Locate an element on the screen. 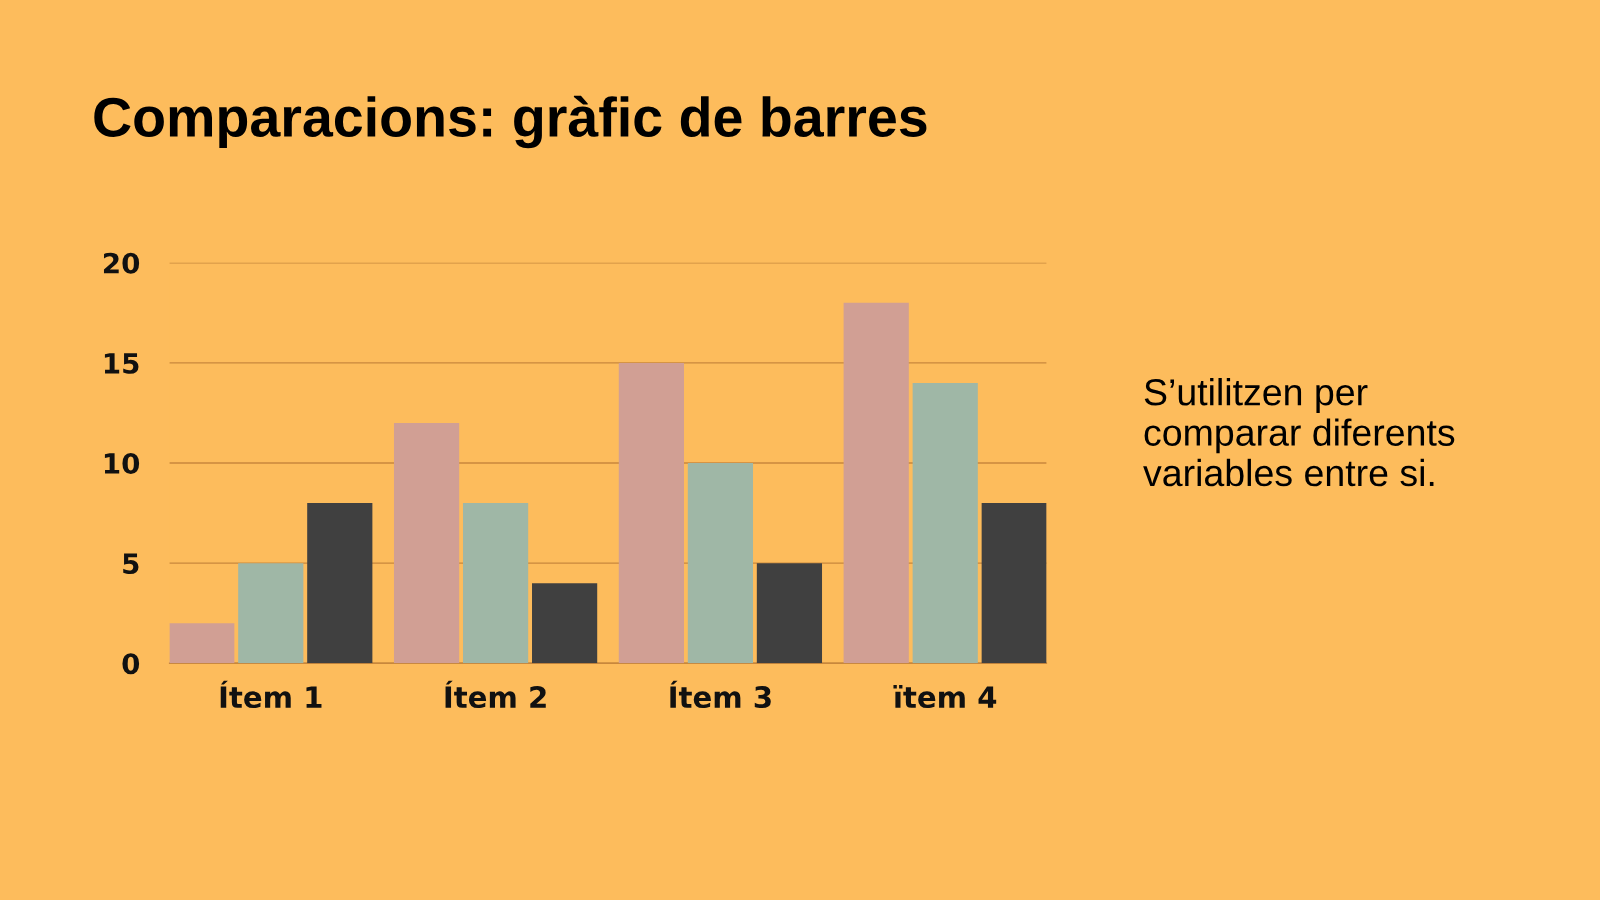 The height and width of the screenshot is (900, 1600). text: S’utilitzen per comparar diferents variables entre si. is located at coordinates (1299, 432).